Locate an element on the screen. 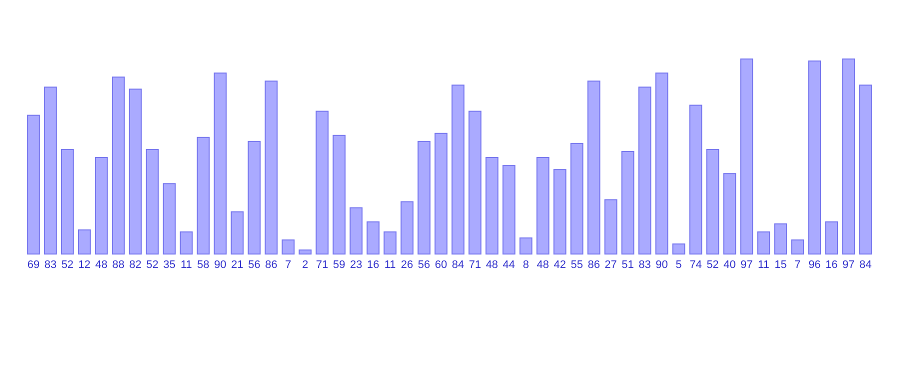 This screenshot has height=382, width=903. data-label: 23 is located at coordinates (356, 265).